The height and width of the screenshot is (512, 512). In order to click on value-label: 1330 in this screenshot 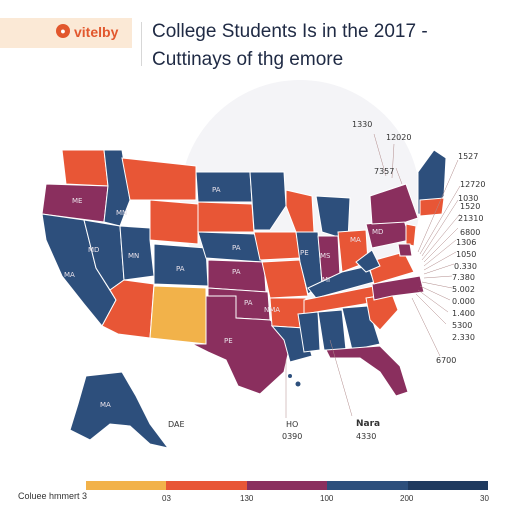, I will do `click(362, 124)`.